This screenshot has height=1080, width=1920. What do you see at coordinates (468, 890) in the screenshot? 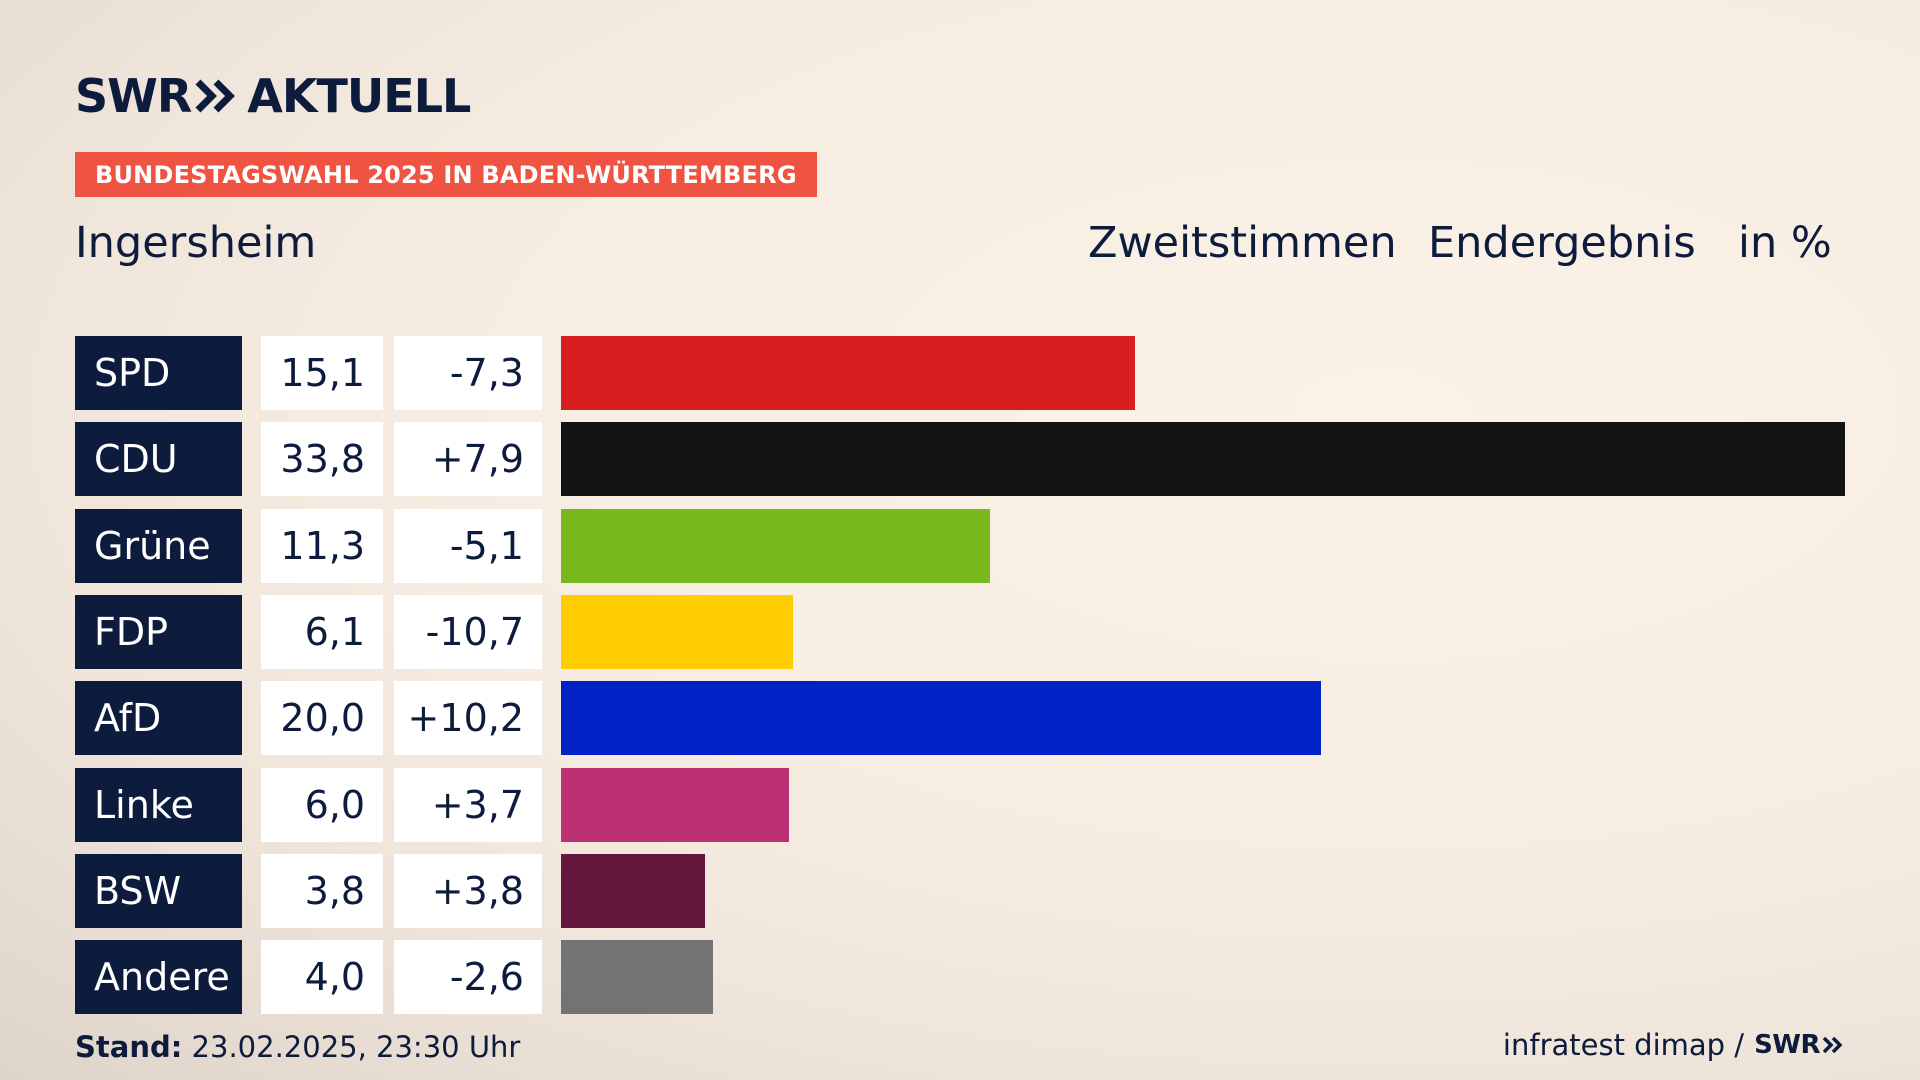
I see `party-diff: +3,8` at bounding box center [468, 890].